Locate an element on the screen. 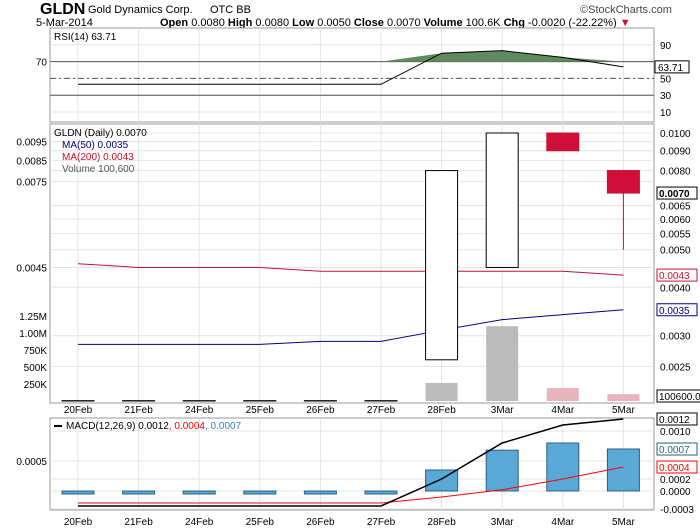 The height and width of the screenshot is (530, 700). rsi-tick: 90 is located at coordinates (666, 46).